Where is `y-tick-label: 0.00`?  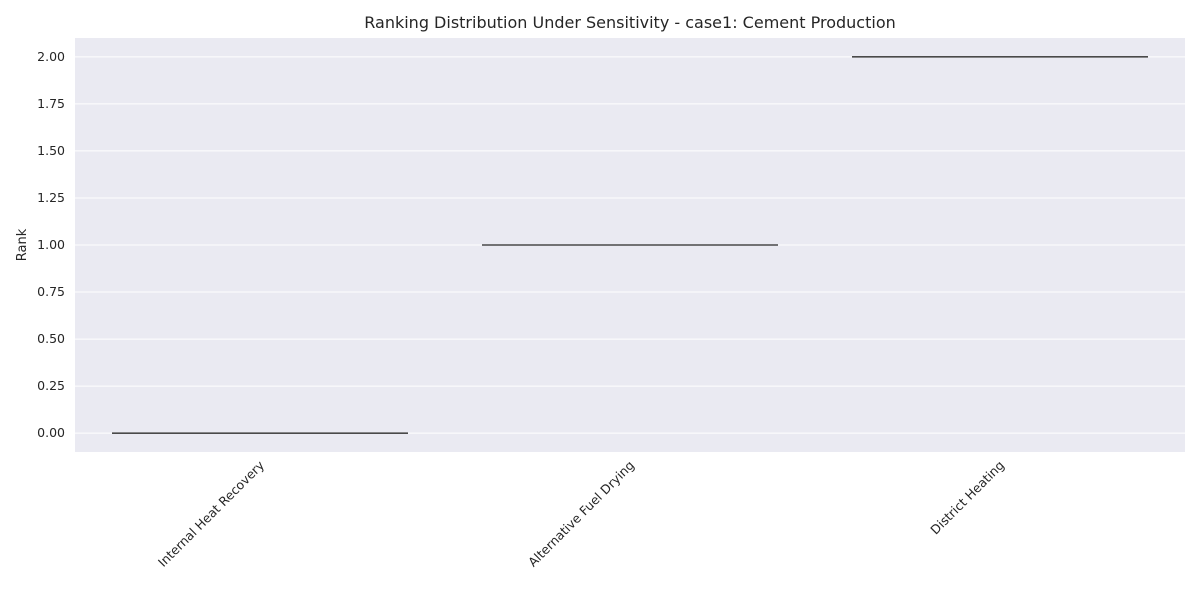
y-tick-label: 0.00 is located at coordinates (51, 432).